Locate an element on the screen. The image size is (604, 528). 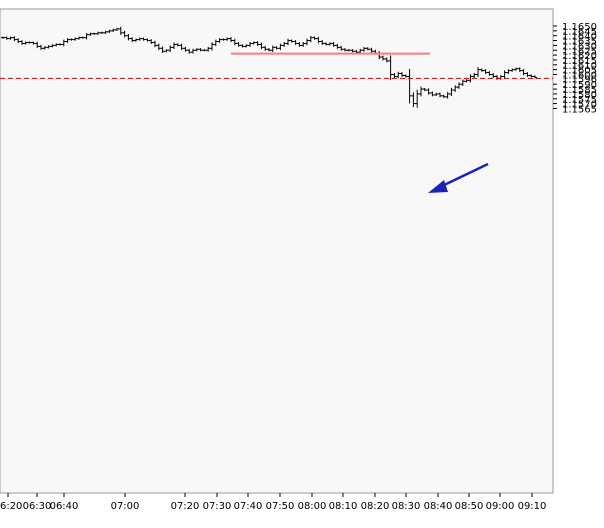
x-tick-label: 08:20 is located at coordinates (375, 506).